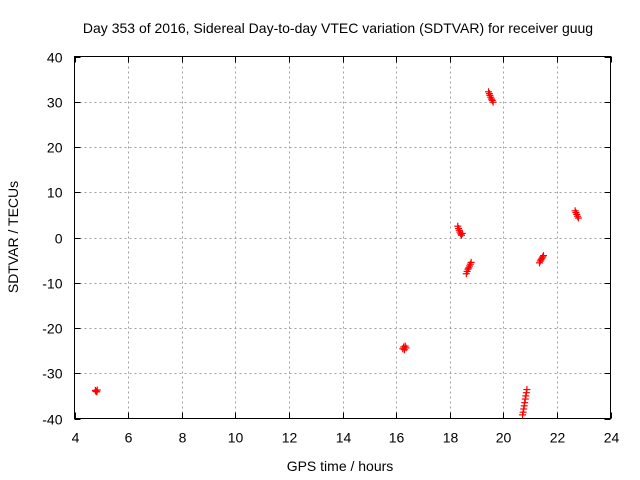  What do you see at coordinates (236, 438) in the screenshot?
I see `x-tick-label: 10` at bounding box center [236, 438].